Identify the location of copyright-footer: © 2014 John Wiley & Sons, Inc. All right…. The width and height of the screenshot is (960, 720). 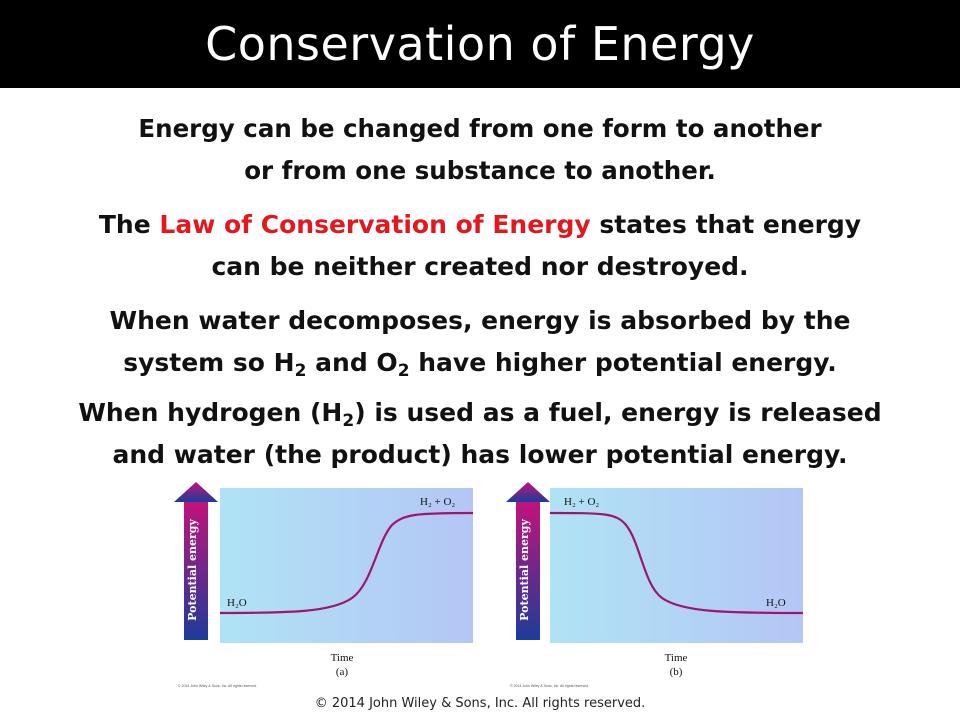
(480, 703).